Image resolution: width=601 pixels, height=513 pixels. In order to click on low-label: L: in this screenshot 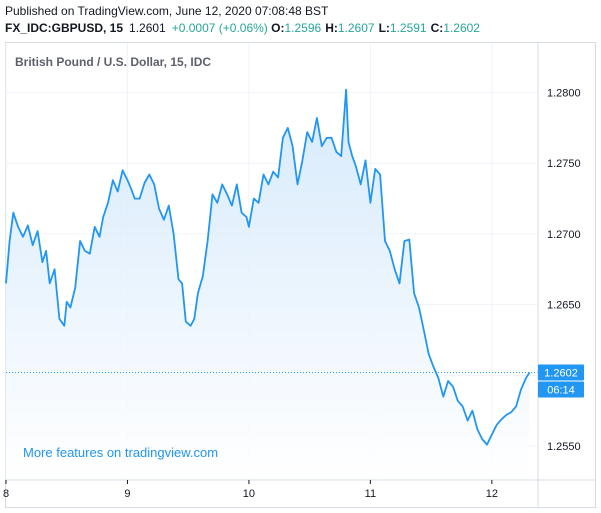, I will do `click(384, 28)`.